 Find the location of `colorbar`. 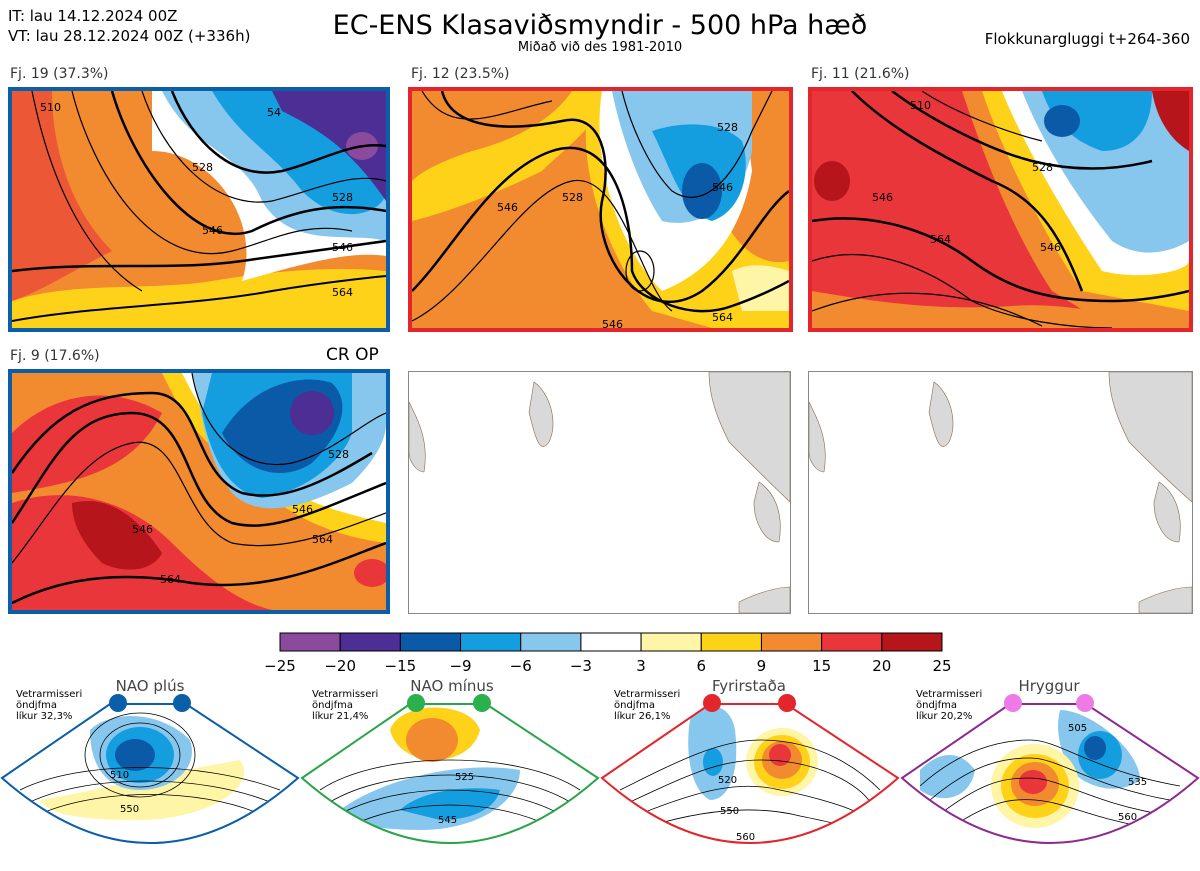

colorbar is located at coordinates (611, 642).